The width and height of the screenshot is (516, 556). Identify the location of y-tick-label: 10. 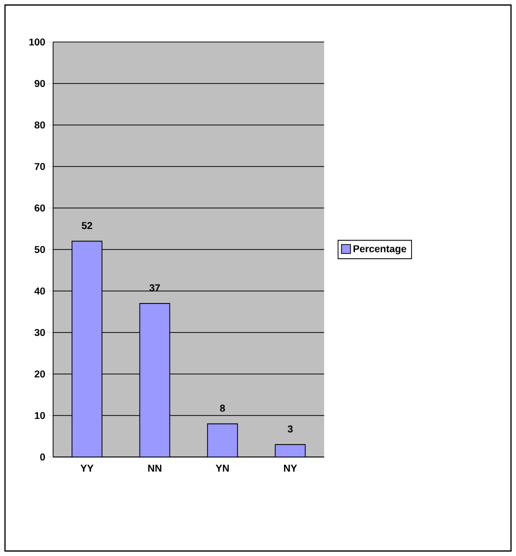
(39, 416).